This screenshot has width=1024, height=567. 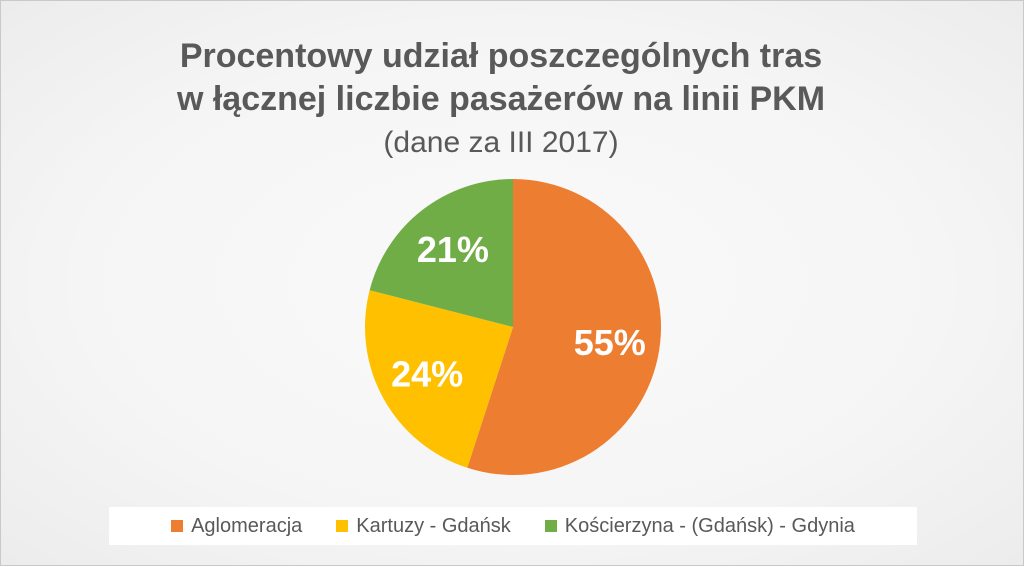 What do you see at coordinates (709, 525) in the screenshot?
I see `legend-label-koscierzyna: Kościerzyna - (Gdańsk) - Gdynia` at bounding box center [709, 525].